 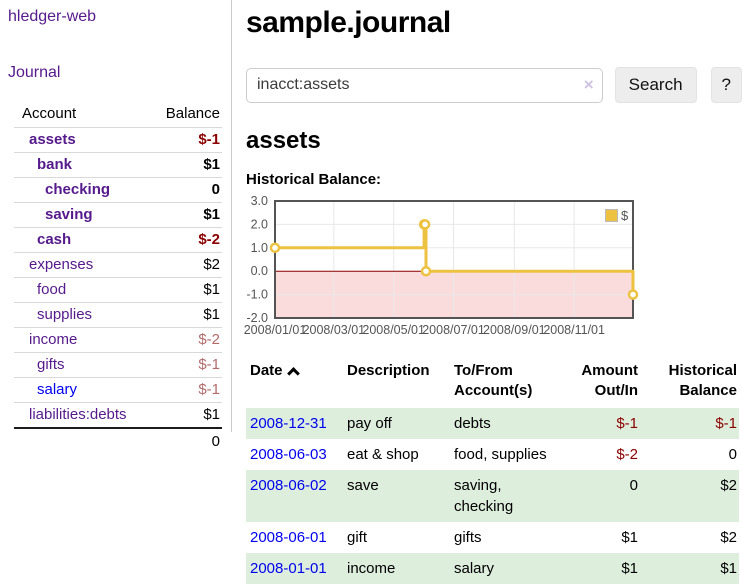 I want to click on account-row: checking 0, so click(x=118, y=190).